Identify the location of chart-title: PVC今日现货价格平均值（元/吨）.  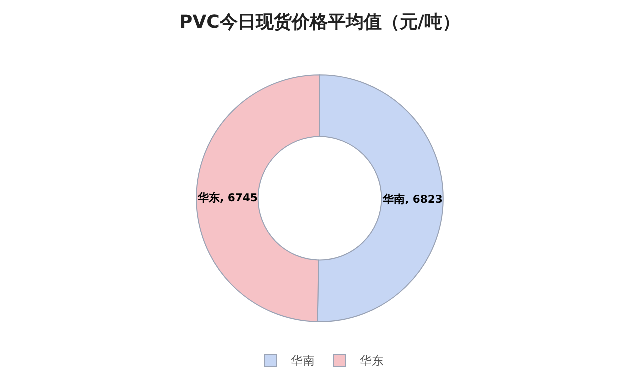
(320, 22).